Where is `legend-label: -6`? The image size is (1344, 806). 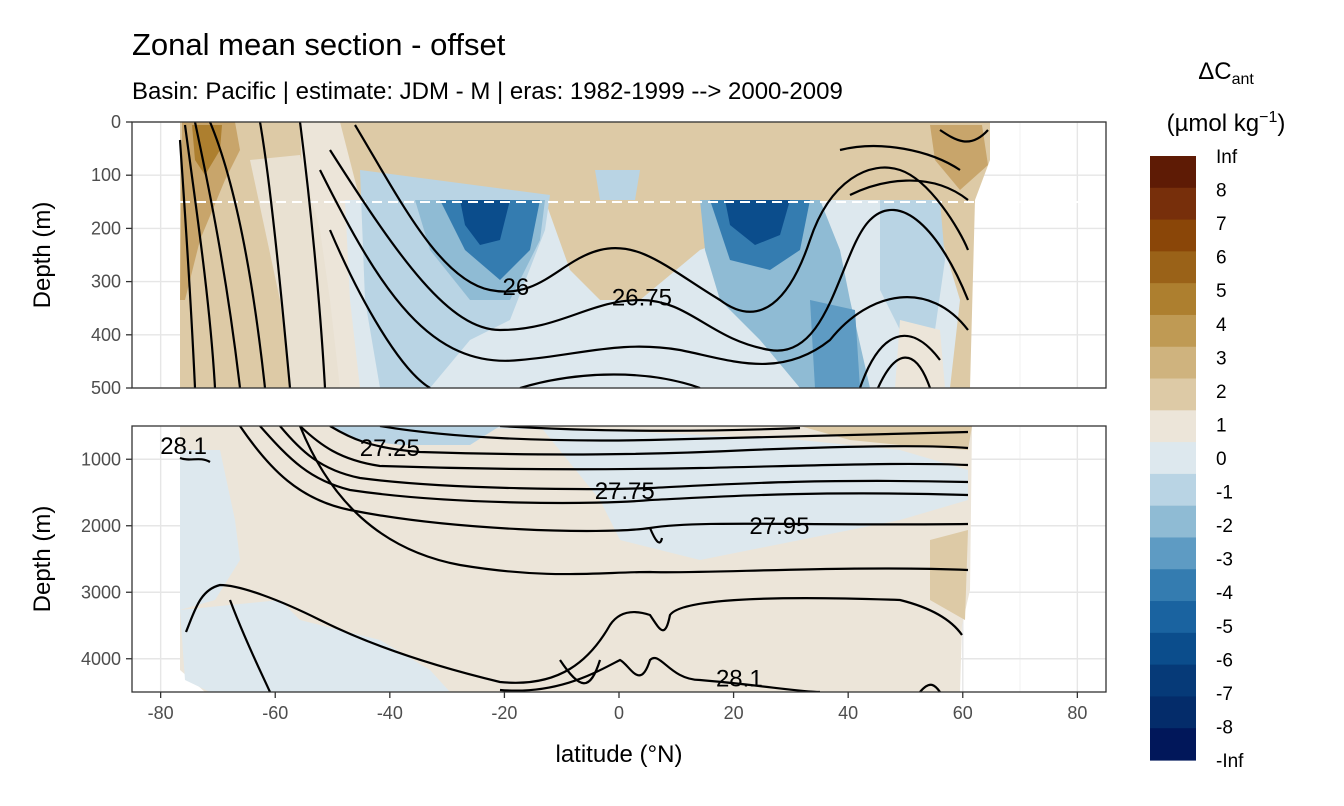 legend-label: -6 is located at coordinates (1224, 660).